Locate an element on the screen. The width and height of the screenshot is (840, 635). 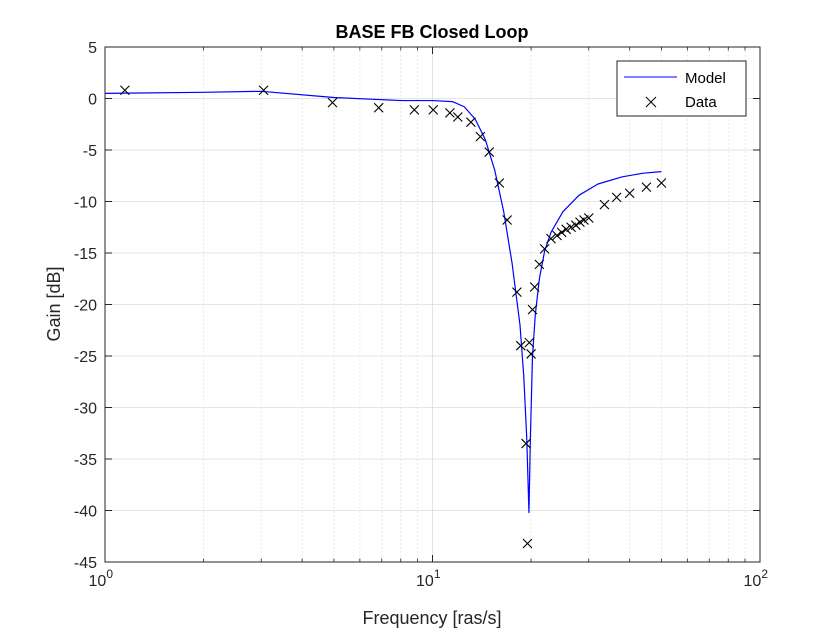
y-tick-label: -15 is located at coordinates (85, 254).